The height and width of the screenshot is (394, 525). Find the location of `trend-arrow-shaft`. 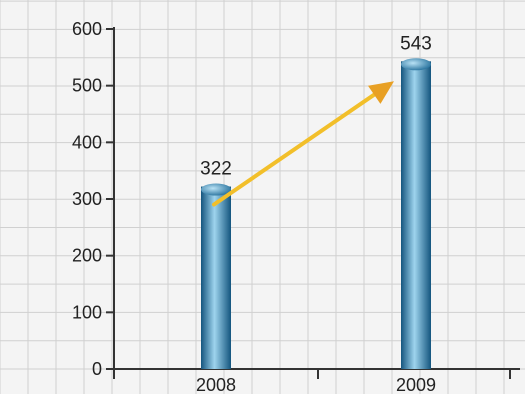

trend-arrow-shaft is located at coordinates (298, 147).